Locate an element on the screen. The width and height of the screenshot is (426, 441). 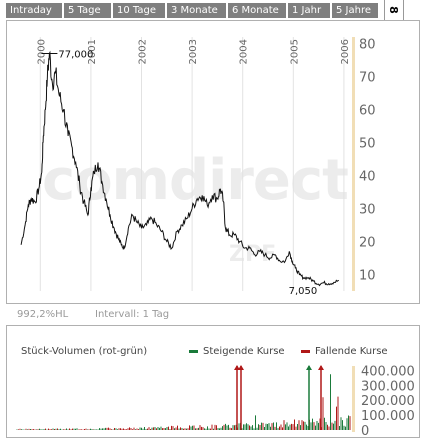
tab-intraday: Intraday is located at coordinates (34, 10).